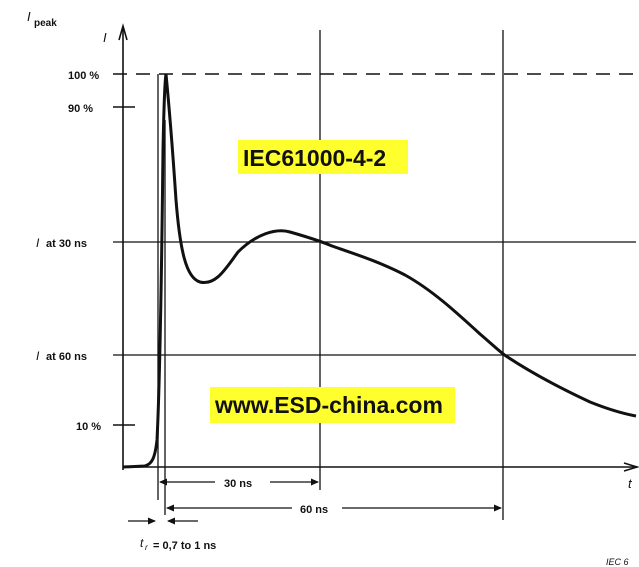 The width and height of the screenshot is (639, 567). Describe the element at coordinates (314, 510) in the screenshot. I see `dim-60ns-label: 60 ns` at that location.